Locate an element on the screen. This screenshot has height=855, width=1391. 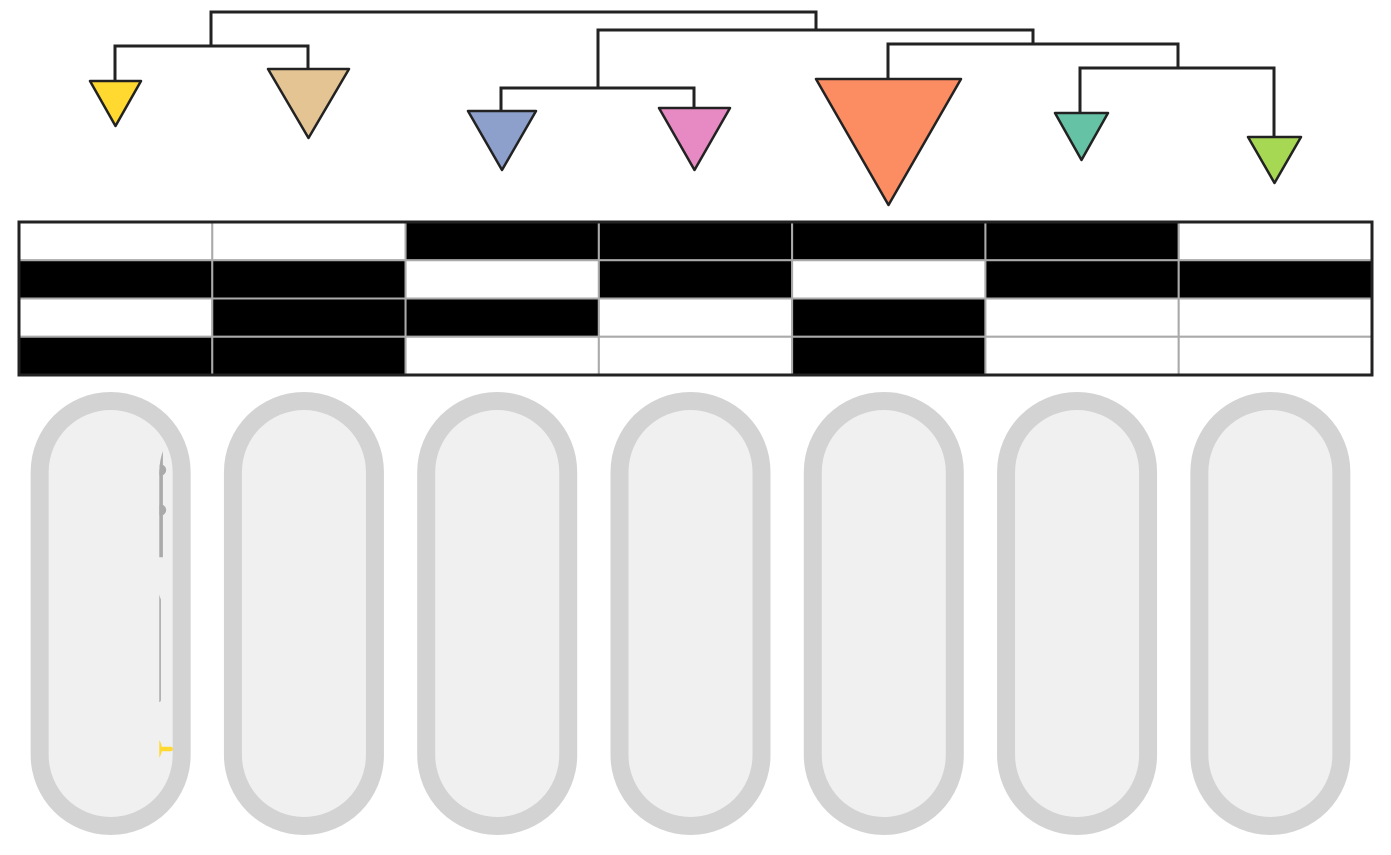
cell-network-shift is located at coordinates (166, 623).